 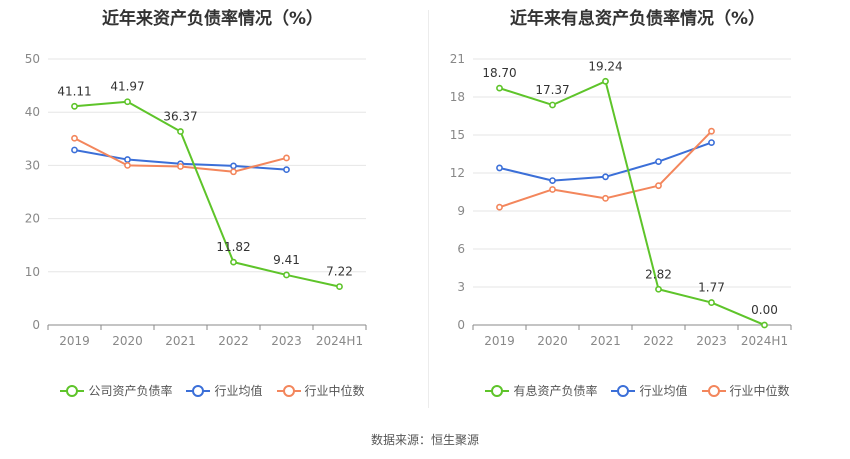 I want to click on data-label: 19.24, so click(x=605, y=66).